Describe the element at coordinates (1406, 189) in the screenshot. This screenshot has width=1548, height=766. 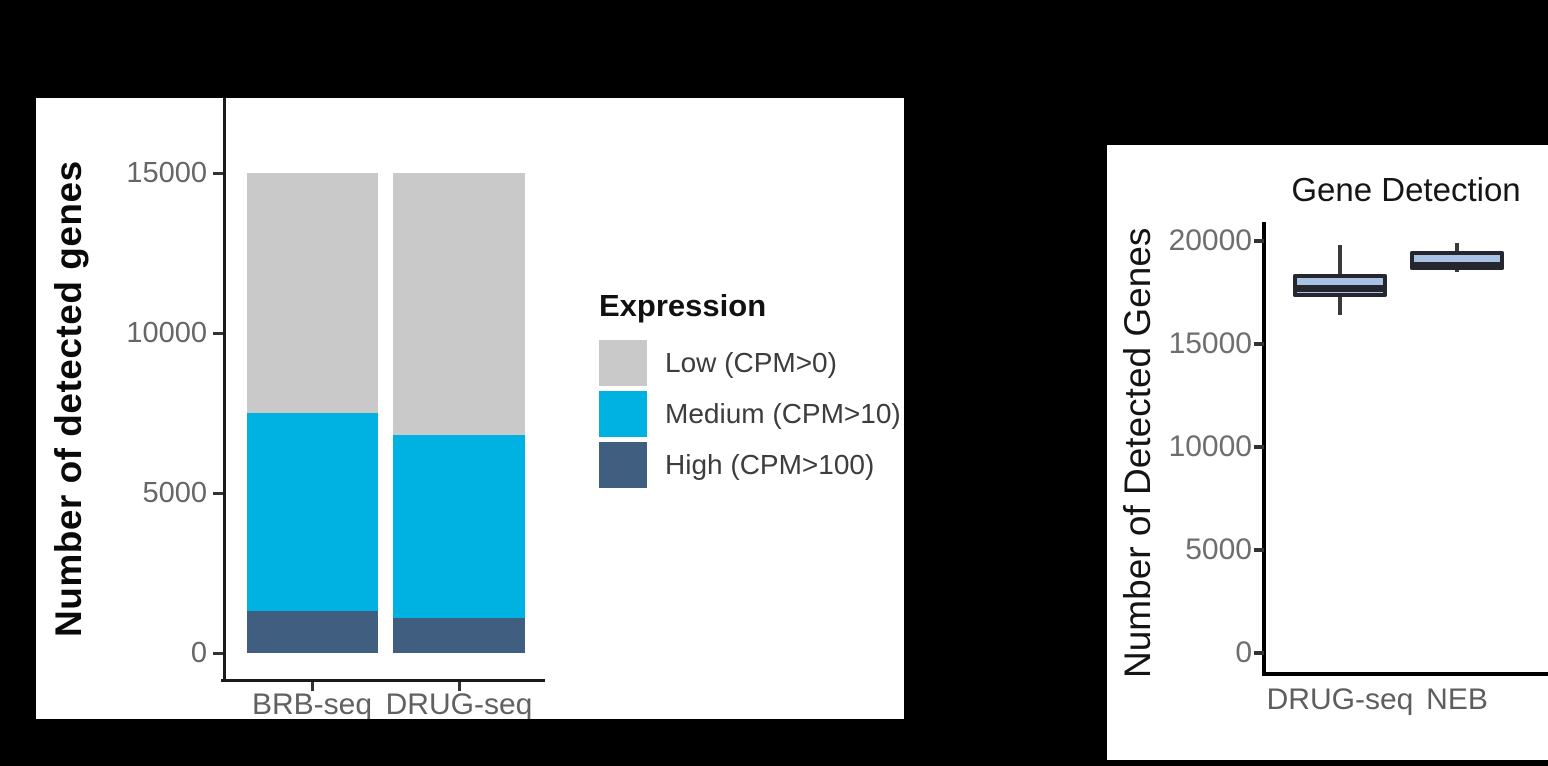
I see `chart-title: Gene Detection` at that location.